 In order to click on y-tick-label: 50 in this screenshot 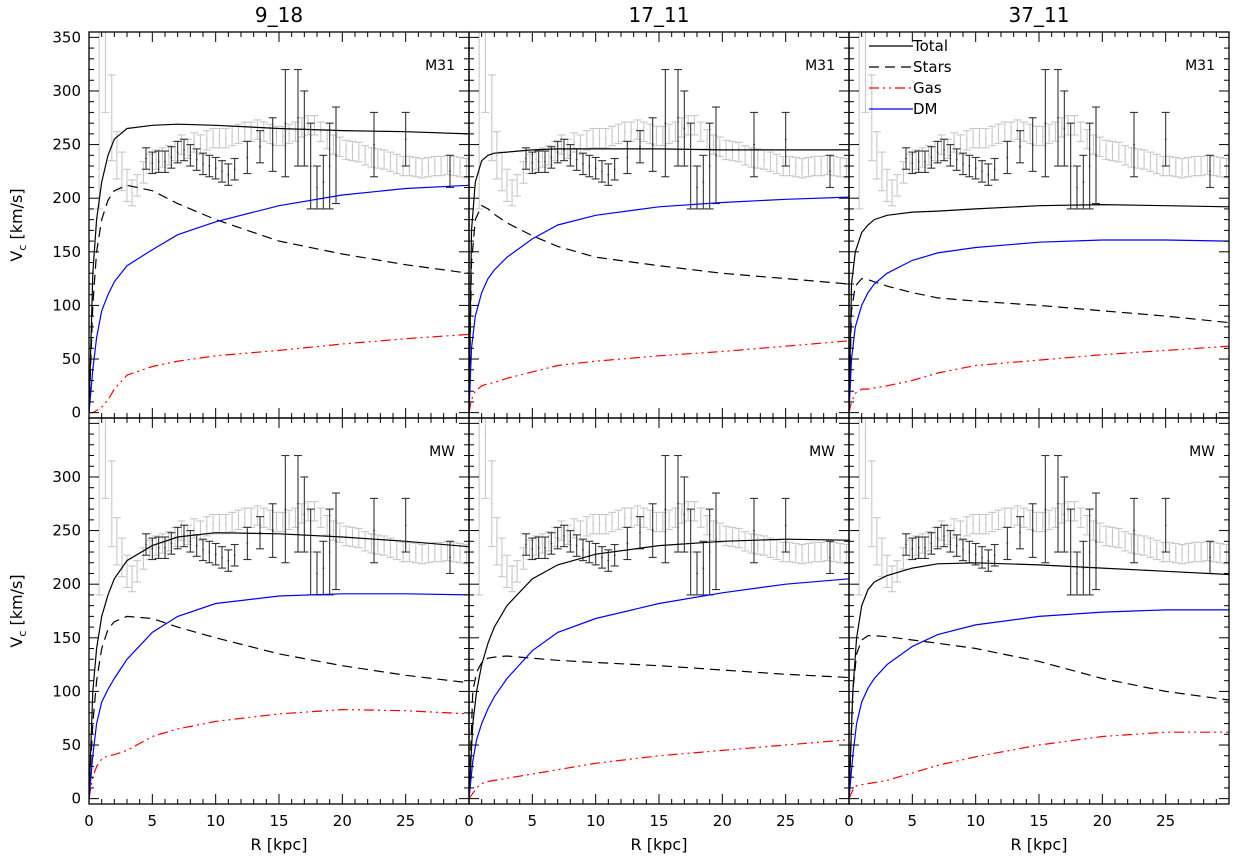, I will do `click(71, 745)`.